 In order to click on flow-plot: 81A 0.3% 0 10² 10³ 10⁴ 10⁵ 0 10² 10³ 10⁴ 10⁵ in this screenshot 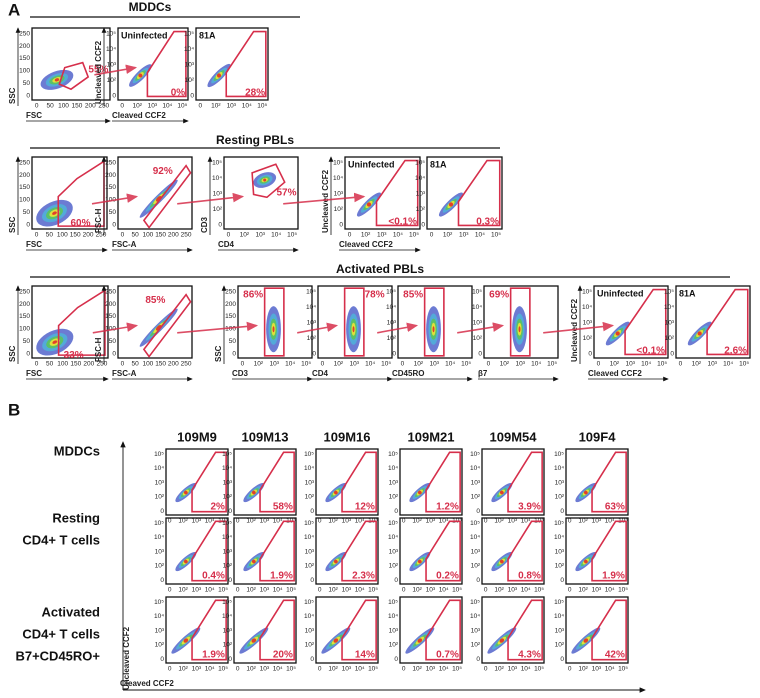, I will do `click(459, 197)`.